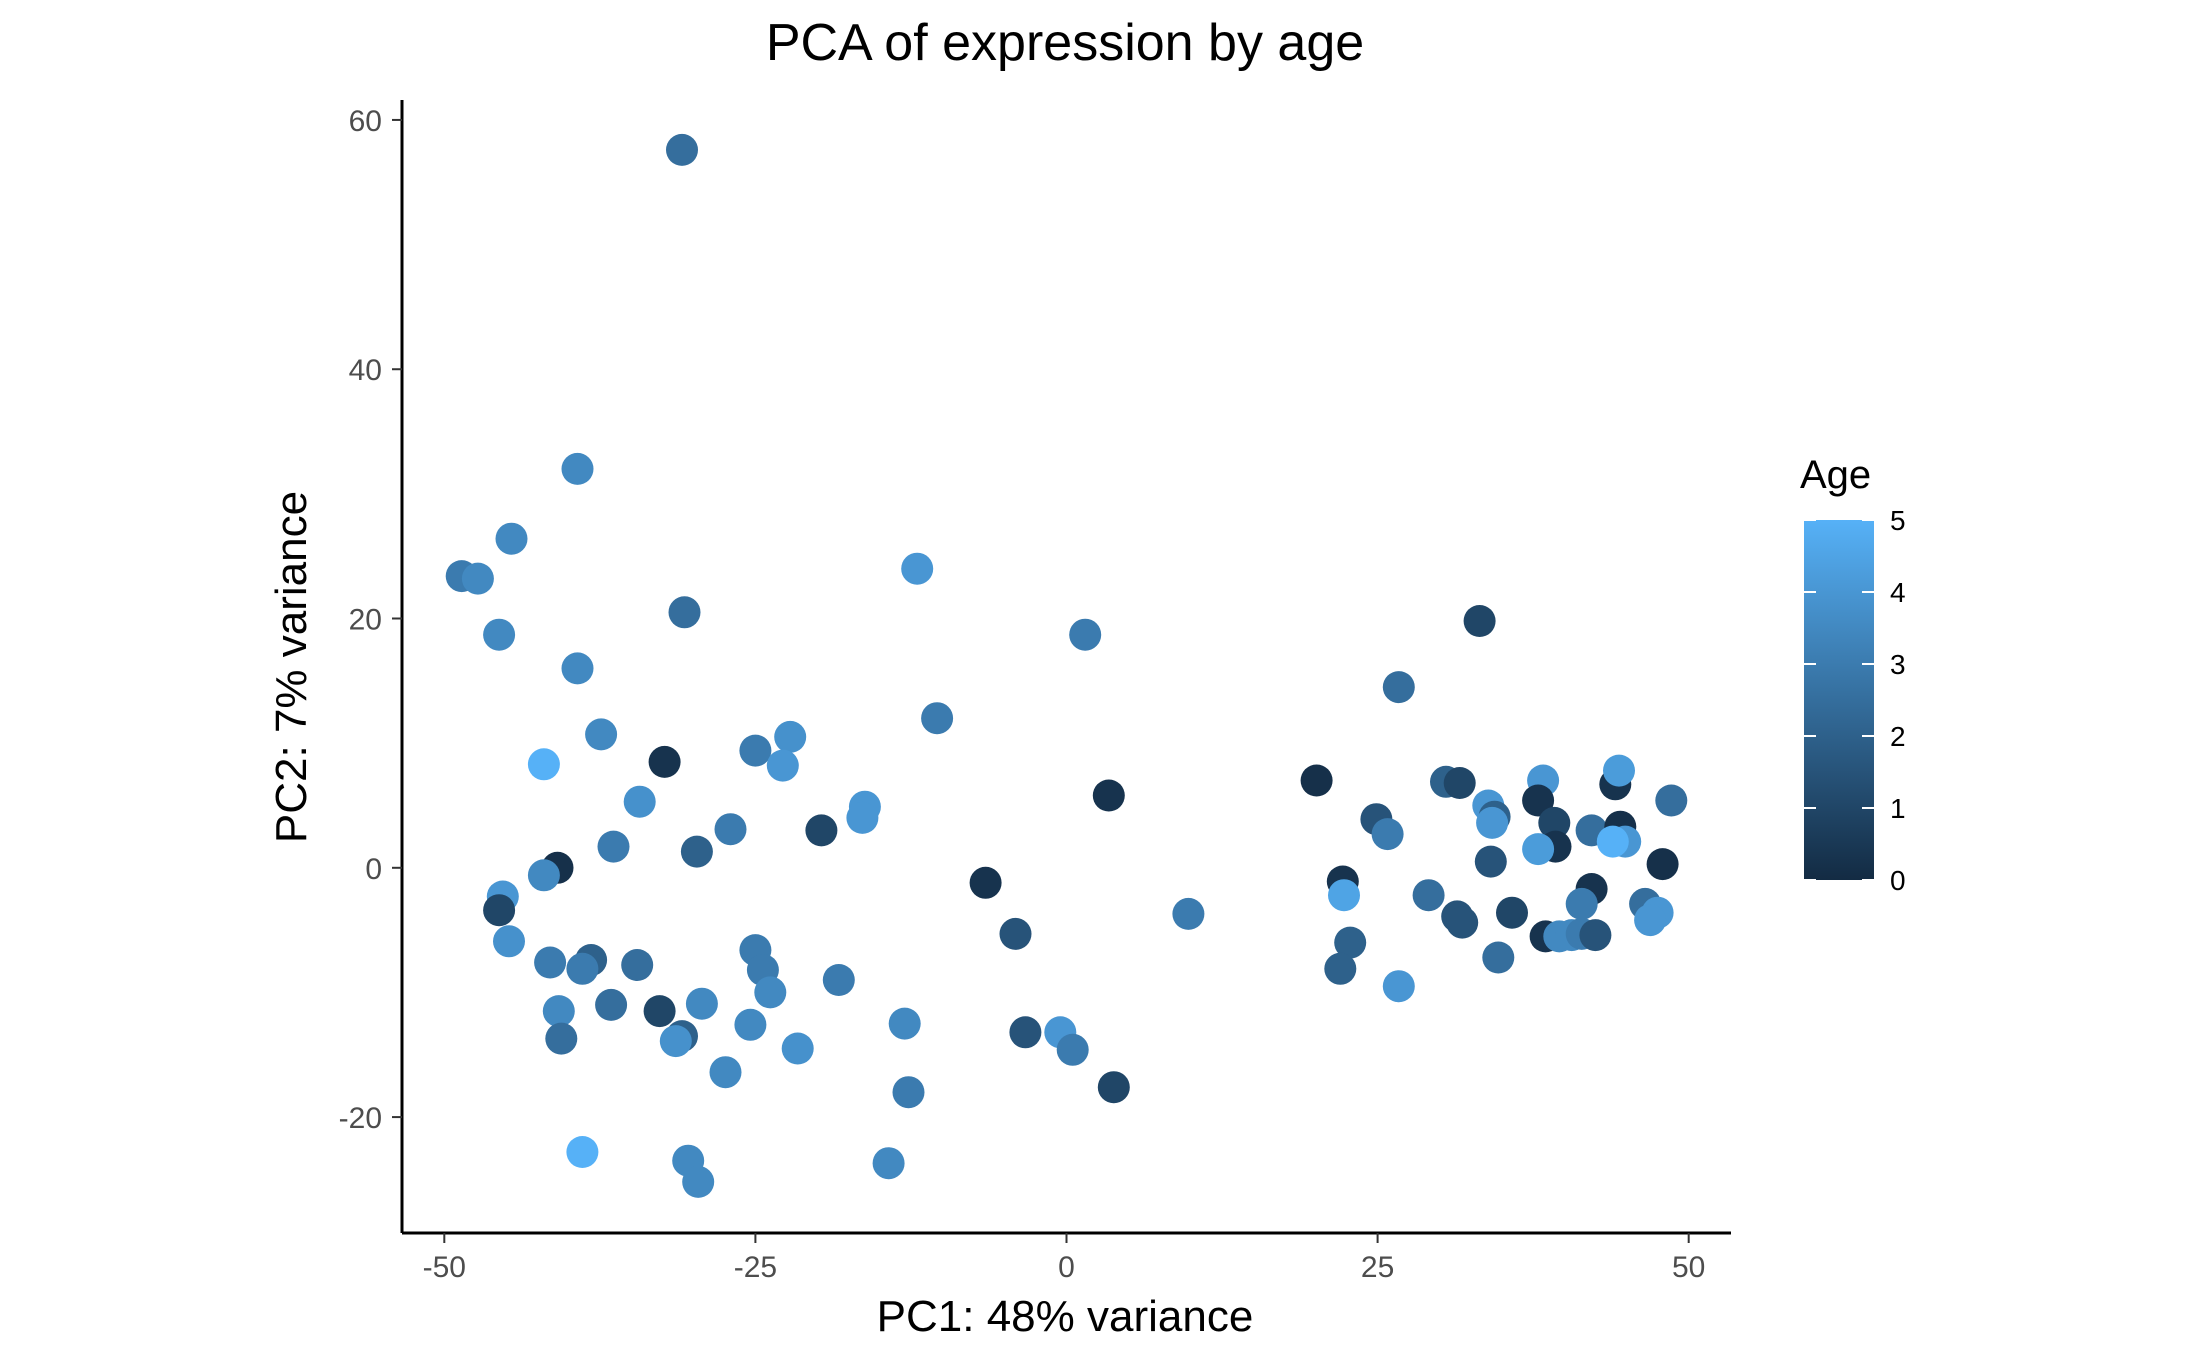 This screenshot has width=2187, height=1351. What do you see at coordinates (1839, 700) in the screenshot?
I see `legend-gradient-bar` at bounding box center [1839, 700].